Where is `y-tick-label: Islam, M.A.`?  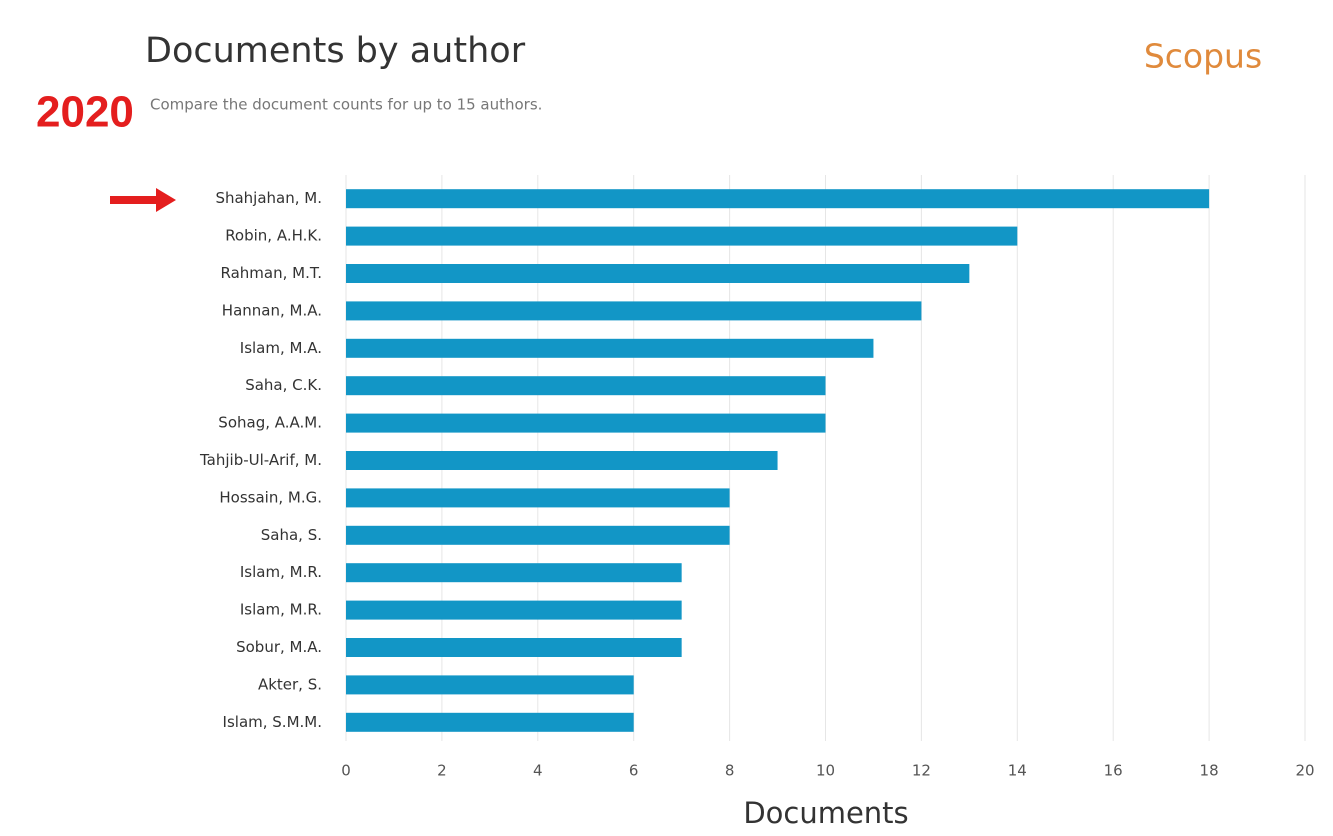
y-tick-label: Islam, M.A. is located at coordinates (281, 348).